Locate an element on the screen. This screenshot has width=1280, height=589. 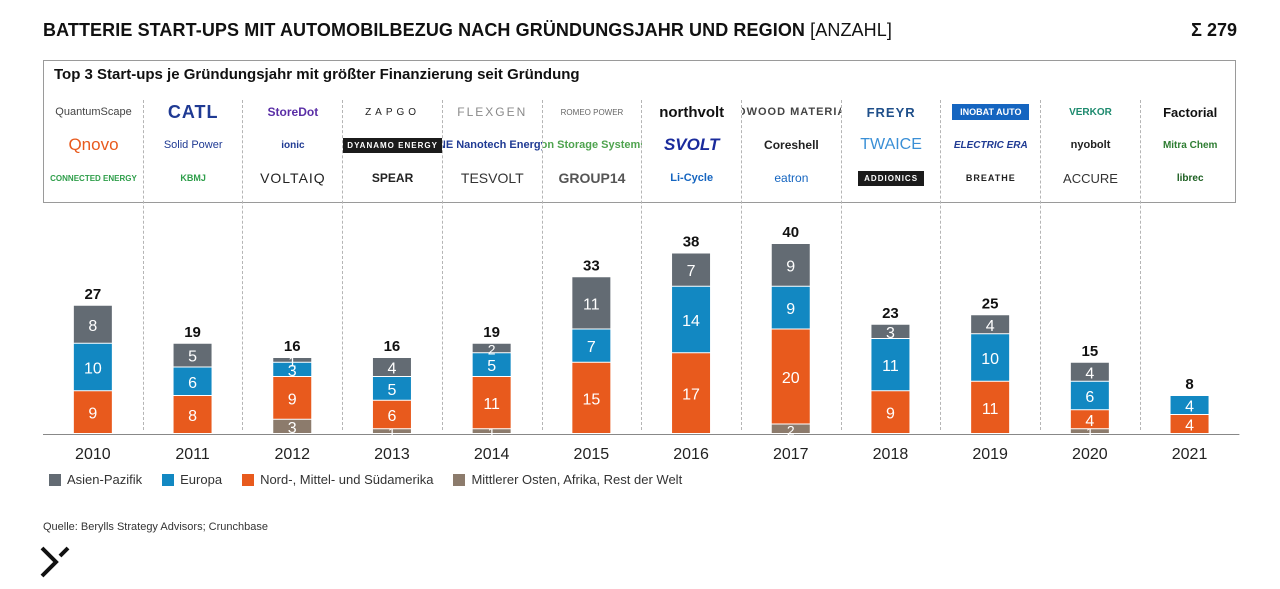
x-tick-label: 2014 is located at coordinates (492, 454).